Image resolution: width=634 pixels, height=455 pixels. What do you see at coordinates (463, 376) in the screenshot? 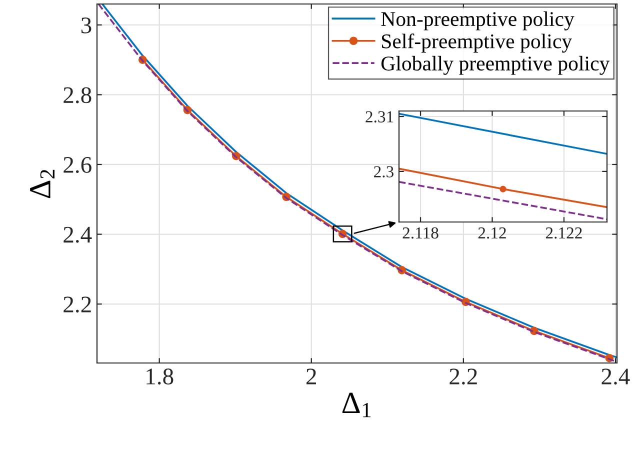
I see `x-tick-label: 2.2` at bounding box center [463, 376].